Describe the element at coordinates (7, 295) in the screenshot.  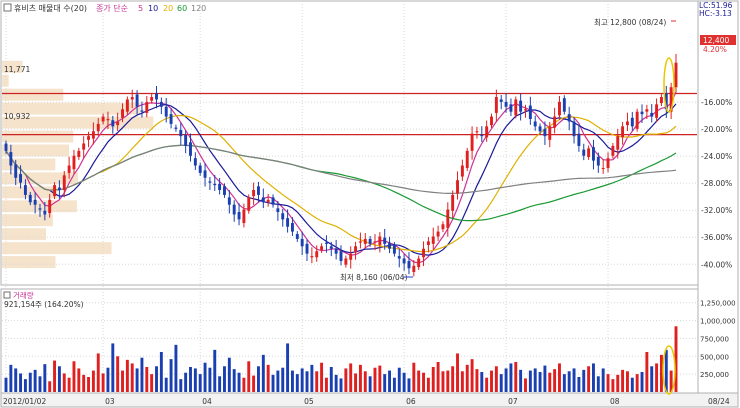
I see `volume-menu-icon` at that location.